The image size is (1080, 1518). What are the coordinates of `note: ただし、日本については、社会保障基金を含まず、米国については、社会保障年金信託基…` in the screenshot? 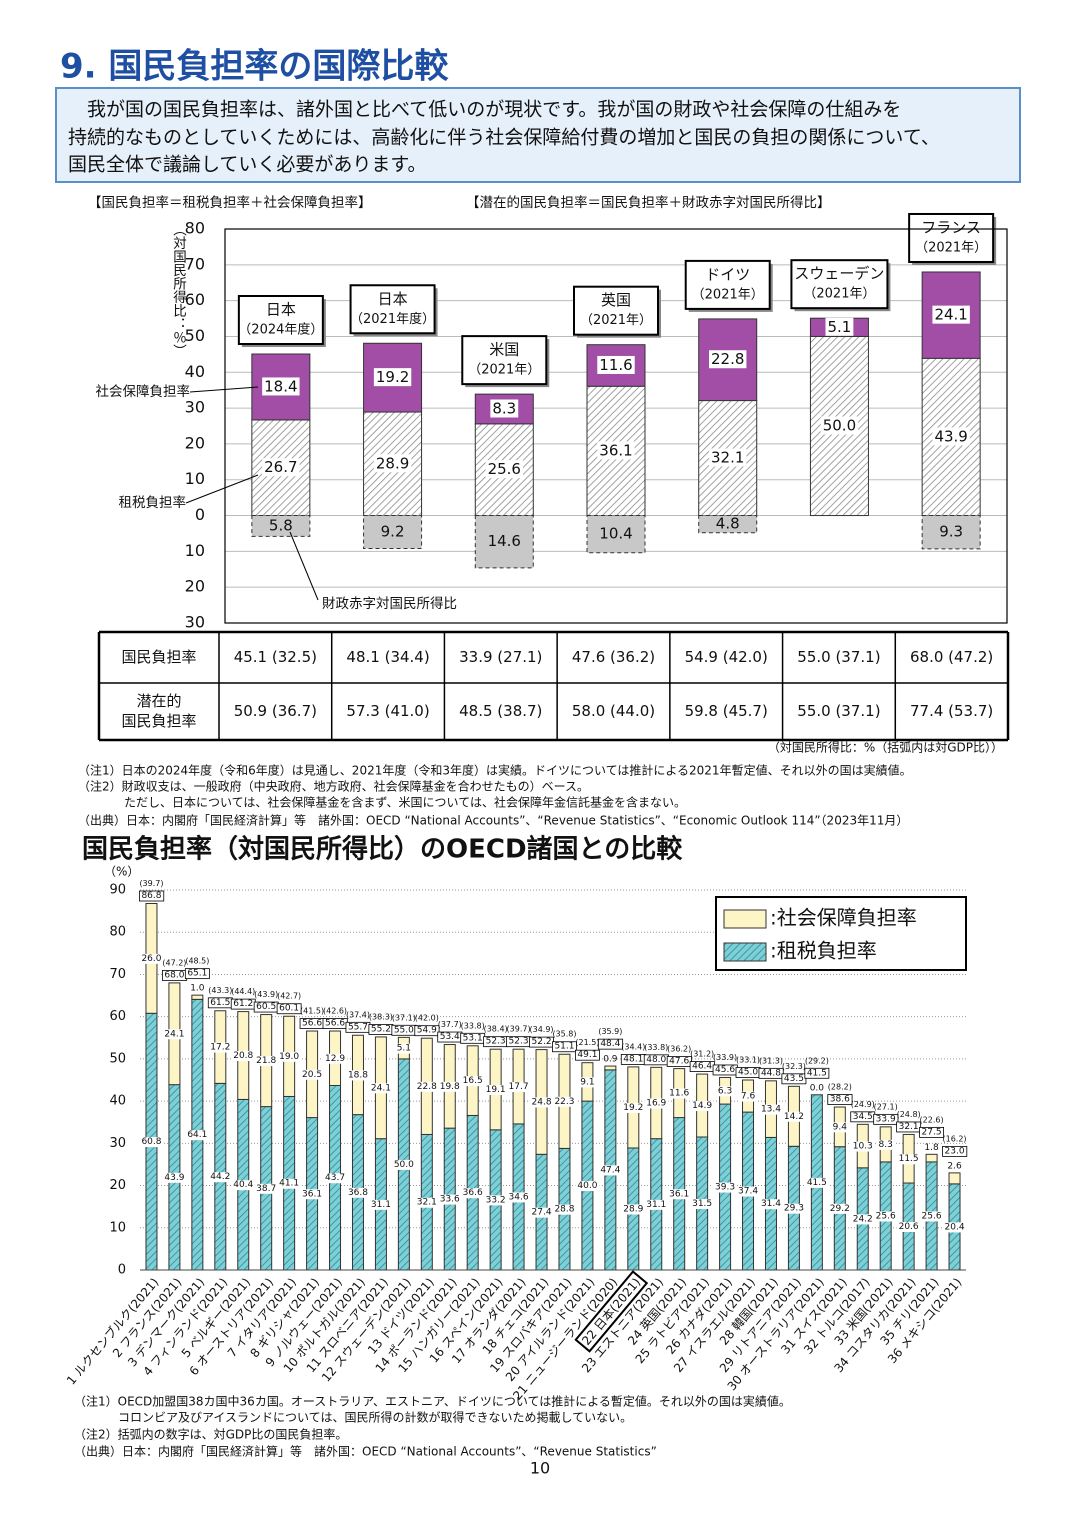 It's located at (405, 802).